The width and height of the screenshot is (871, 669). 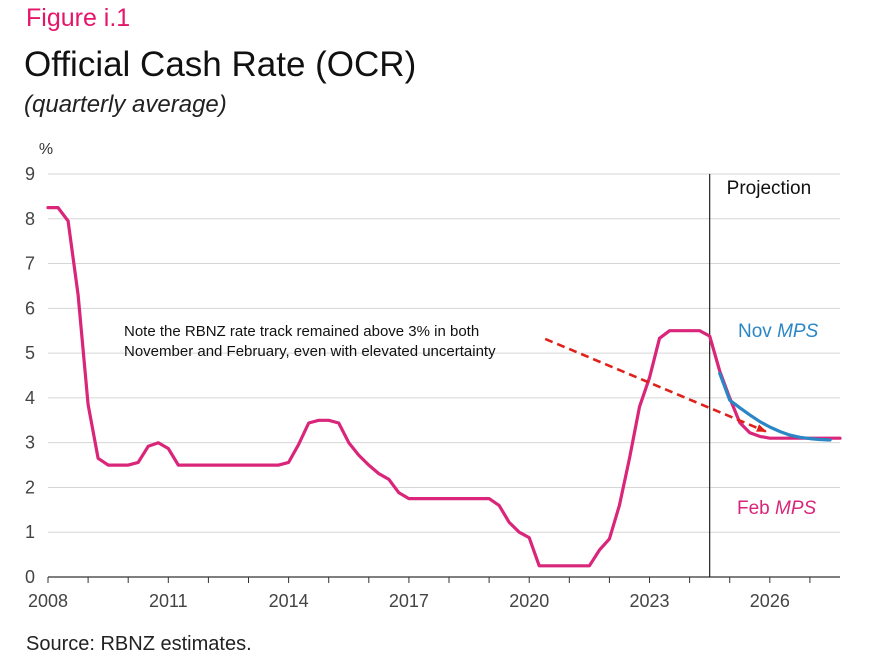 What do you see at coordinates (78, 18) in the screenshot?
I see `figure-label: Figure i.1` at bounding box center [78, 18].